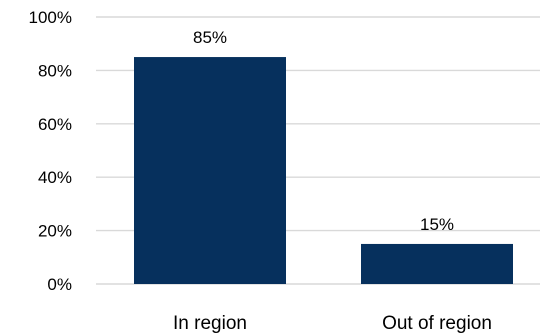 This screenshot has height=336, width=547. What do you see at coordinates (437, 224) in the screenshot?
I see `bar-value-label: 15%` at bounding box center [437, 224].